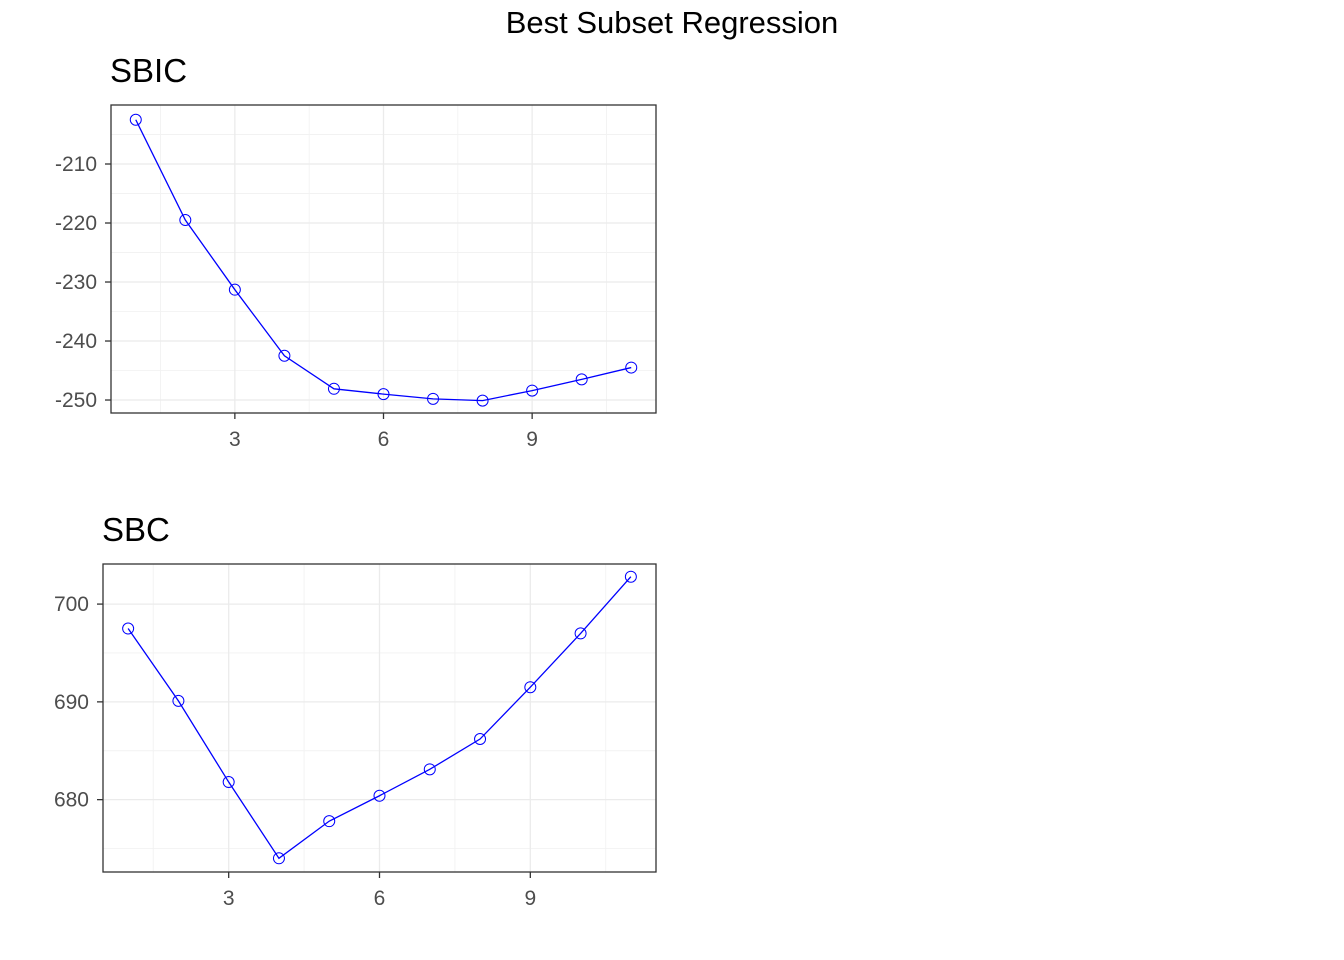  Describe the element at coordinates (71, 800) in the screenshot. I see `sbc-y-tick-label: 680` at that location.